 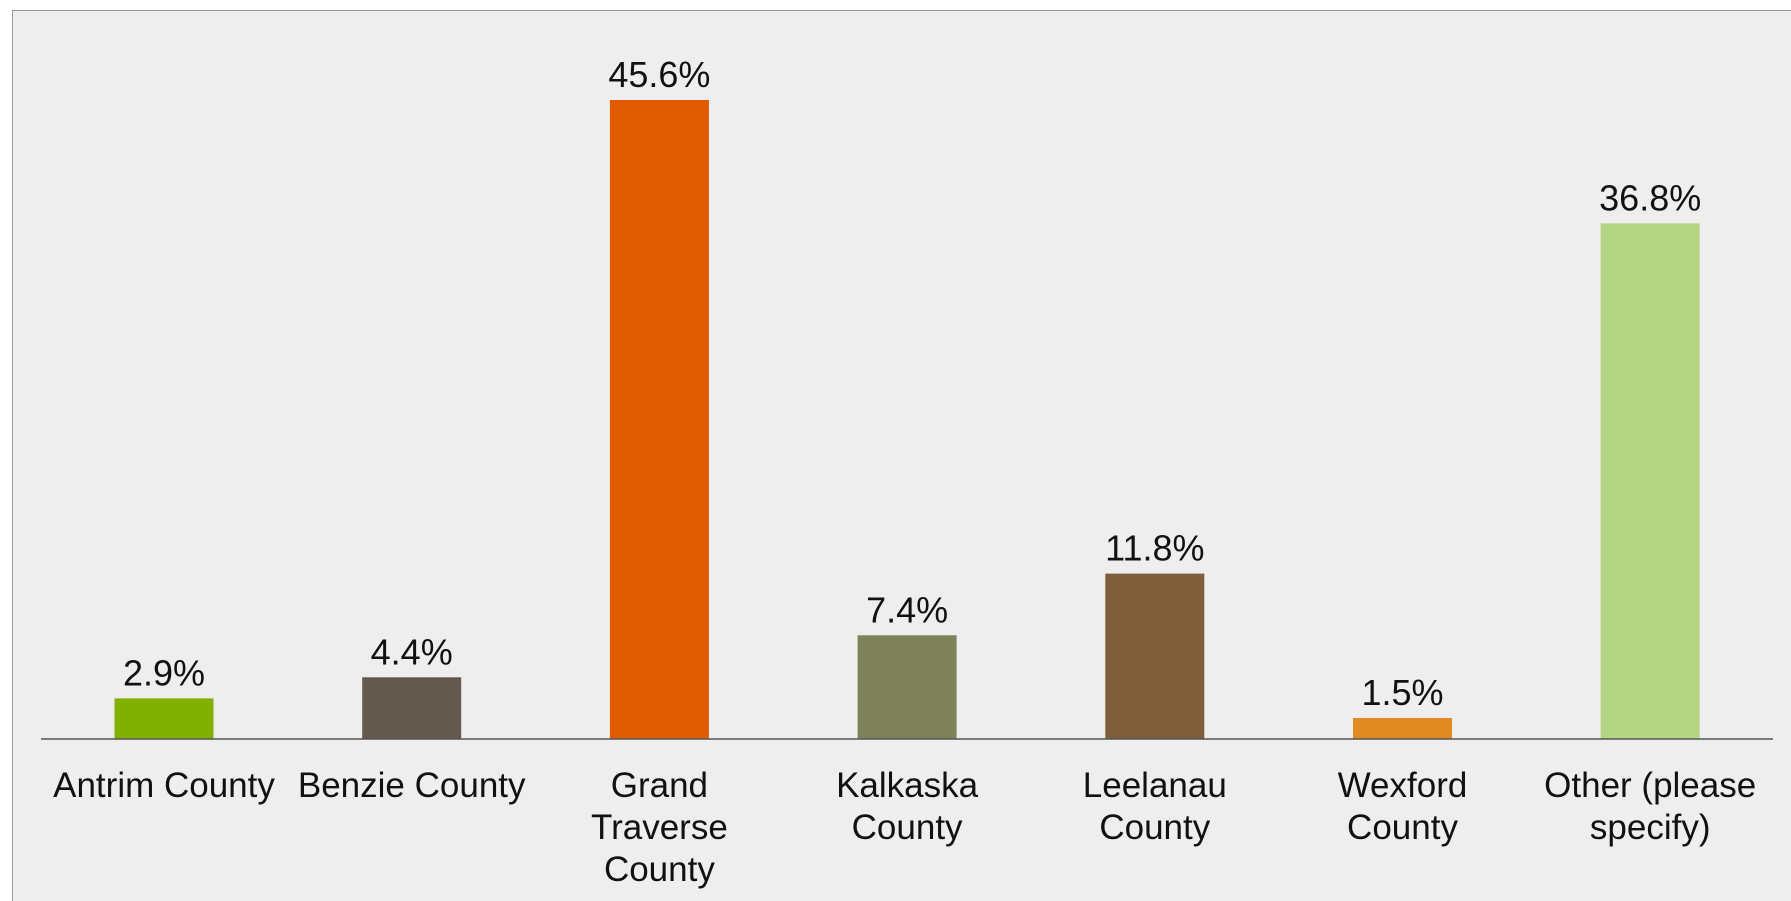 I want to click on category-label-5: Wexford County, so click(x=1403, y=806).